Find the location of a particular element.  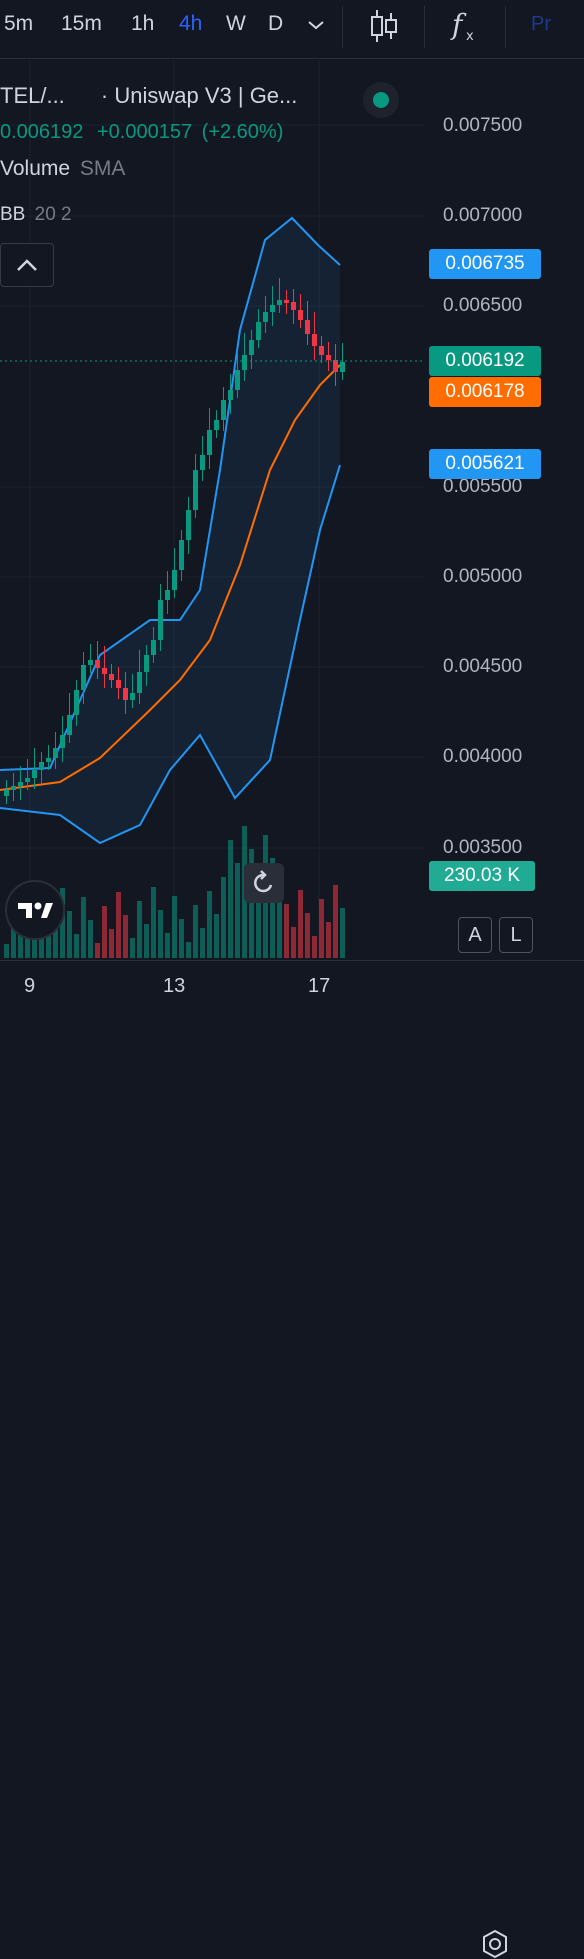

price-axis-label: 0.004000 is located at coordinates (483, 756).